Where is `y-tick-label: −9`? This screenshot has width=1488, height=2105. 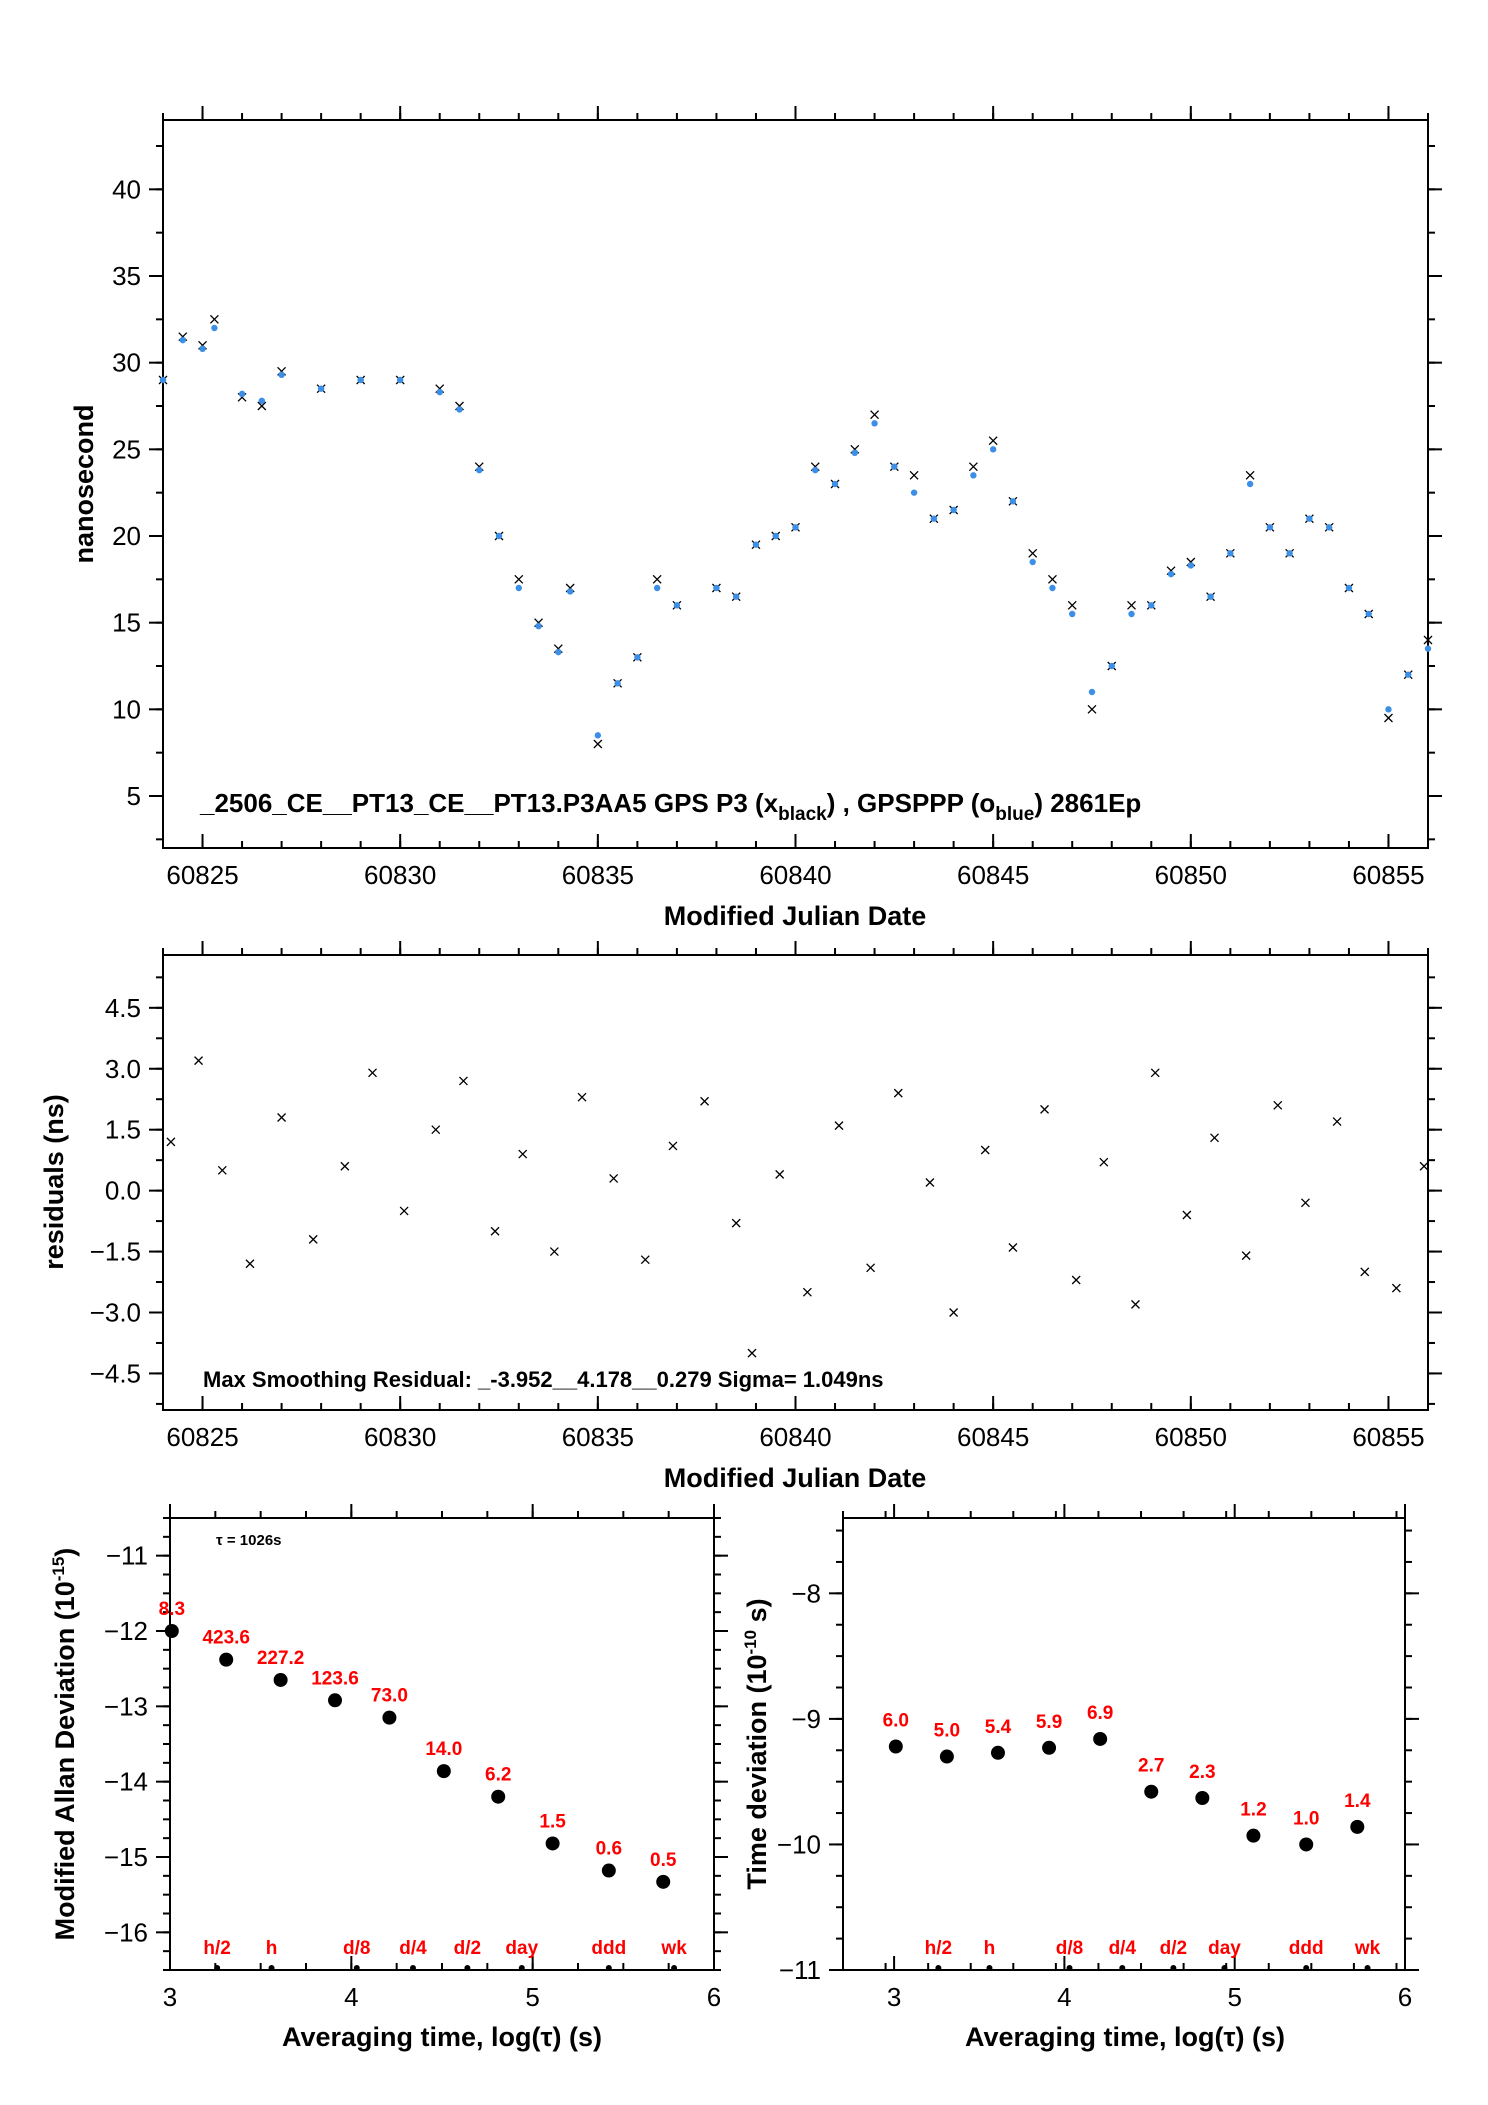 y-tick-label: −9 is located at coordinates (806, 1719).